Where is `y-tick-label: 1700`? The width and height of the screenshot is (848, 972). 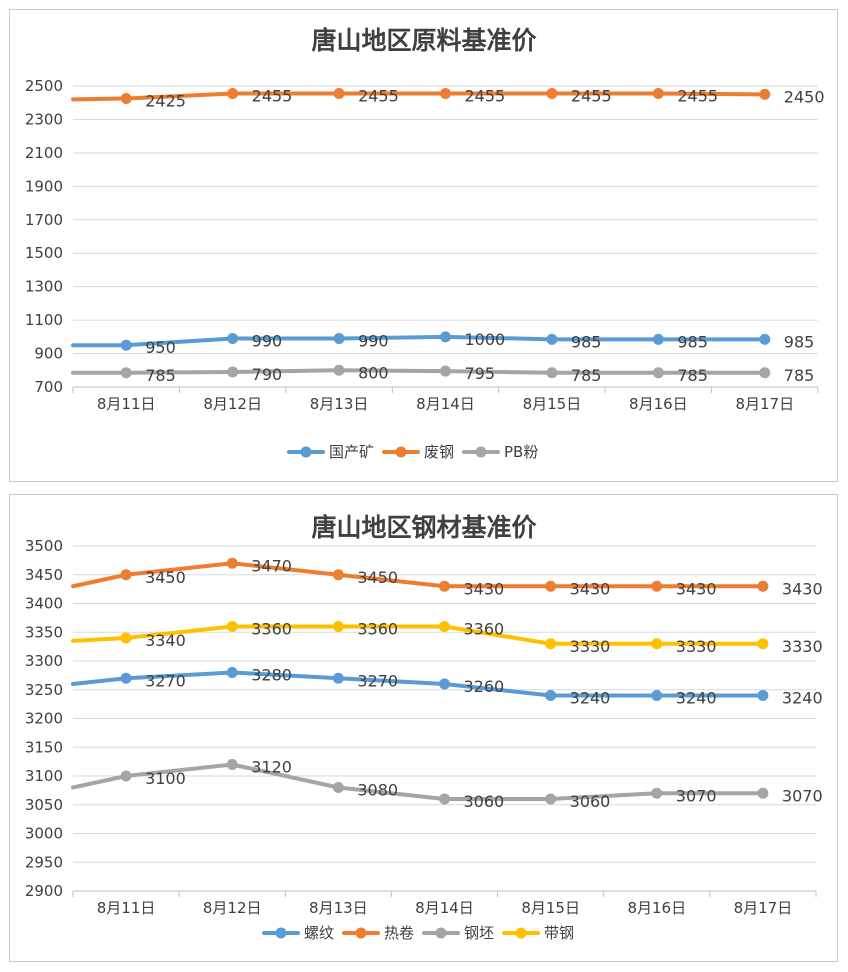
y-tick-label: 1700 is located at coordinates (44, 220).